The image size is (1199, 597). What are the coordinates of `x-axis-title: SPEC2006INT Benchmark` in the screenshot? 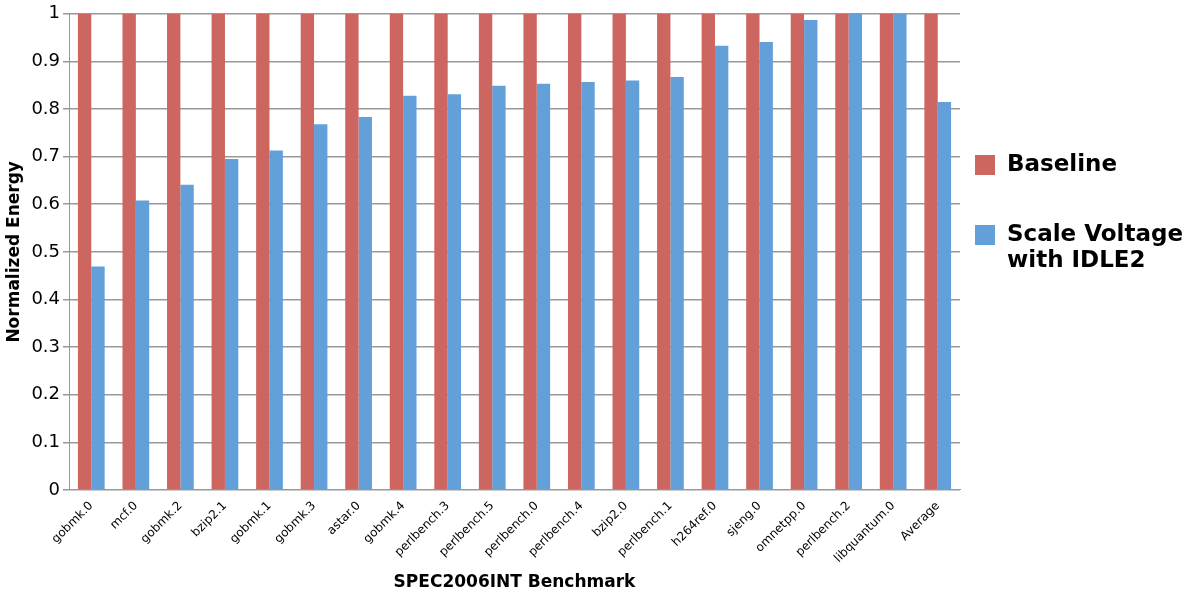 It's located at (515, 581).